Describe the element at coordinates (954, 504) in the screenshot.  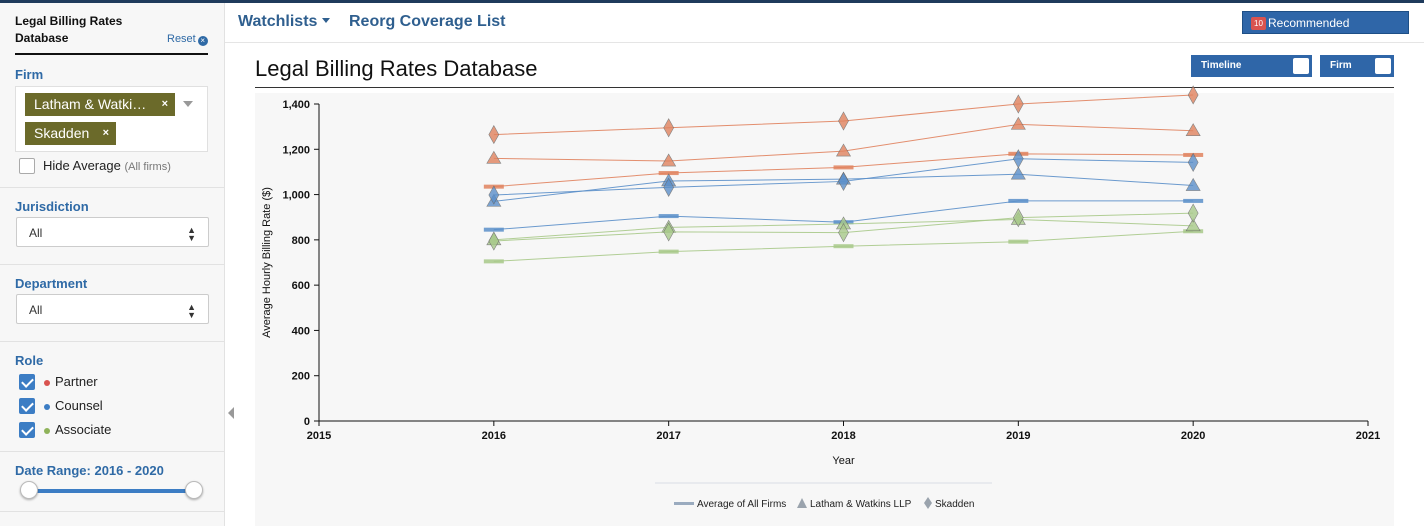
I see `legend-label: Skadden` at that location.